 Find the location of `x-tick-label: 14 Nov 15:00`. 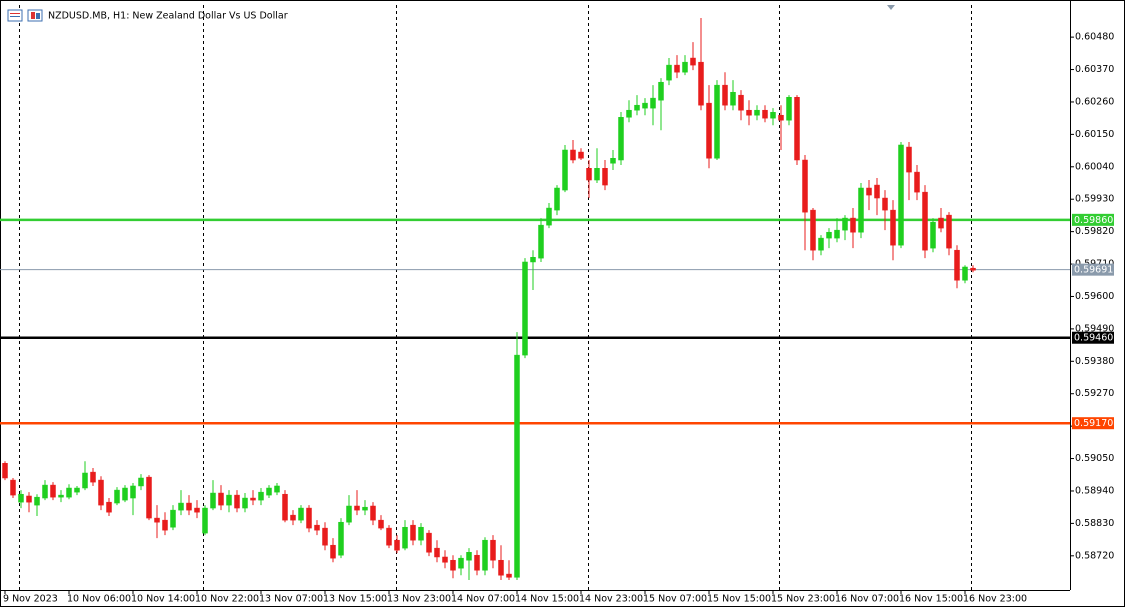

x-tick-label: 14 Nov 15:00 is located at coordinates (547, 599).